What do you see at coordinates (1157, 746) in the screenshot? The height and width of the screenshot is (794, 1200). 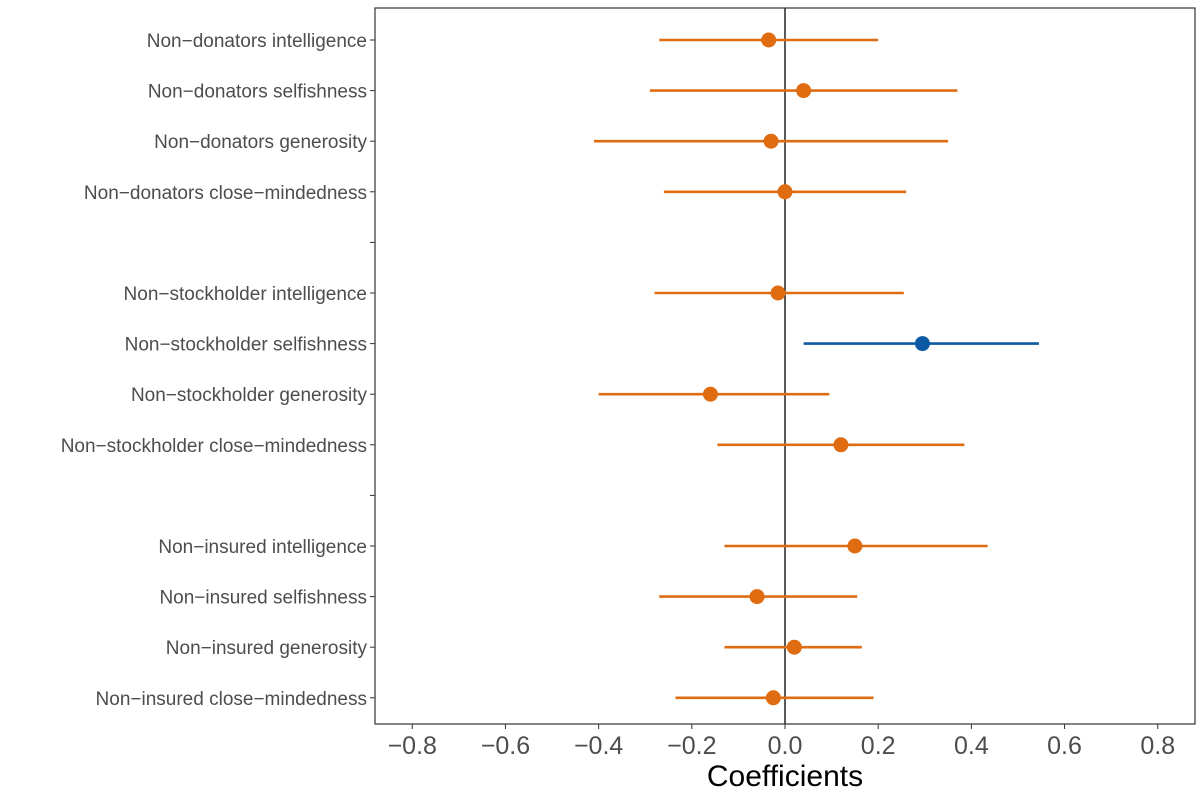 I see `x-tick-label: 0.8` at bounding box center [1157, 746].